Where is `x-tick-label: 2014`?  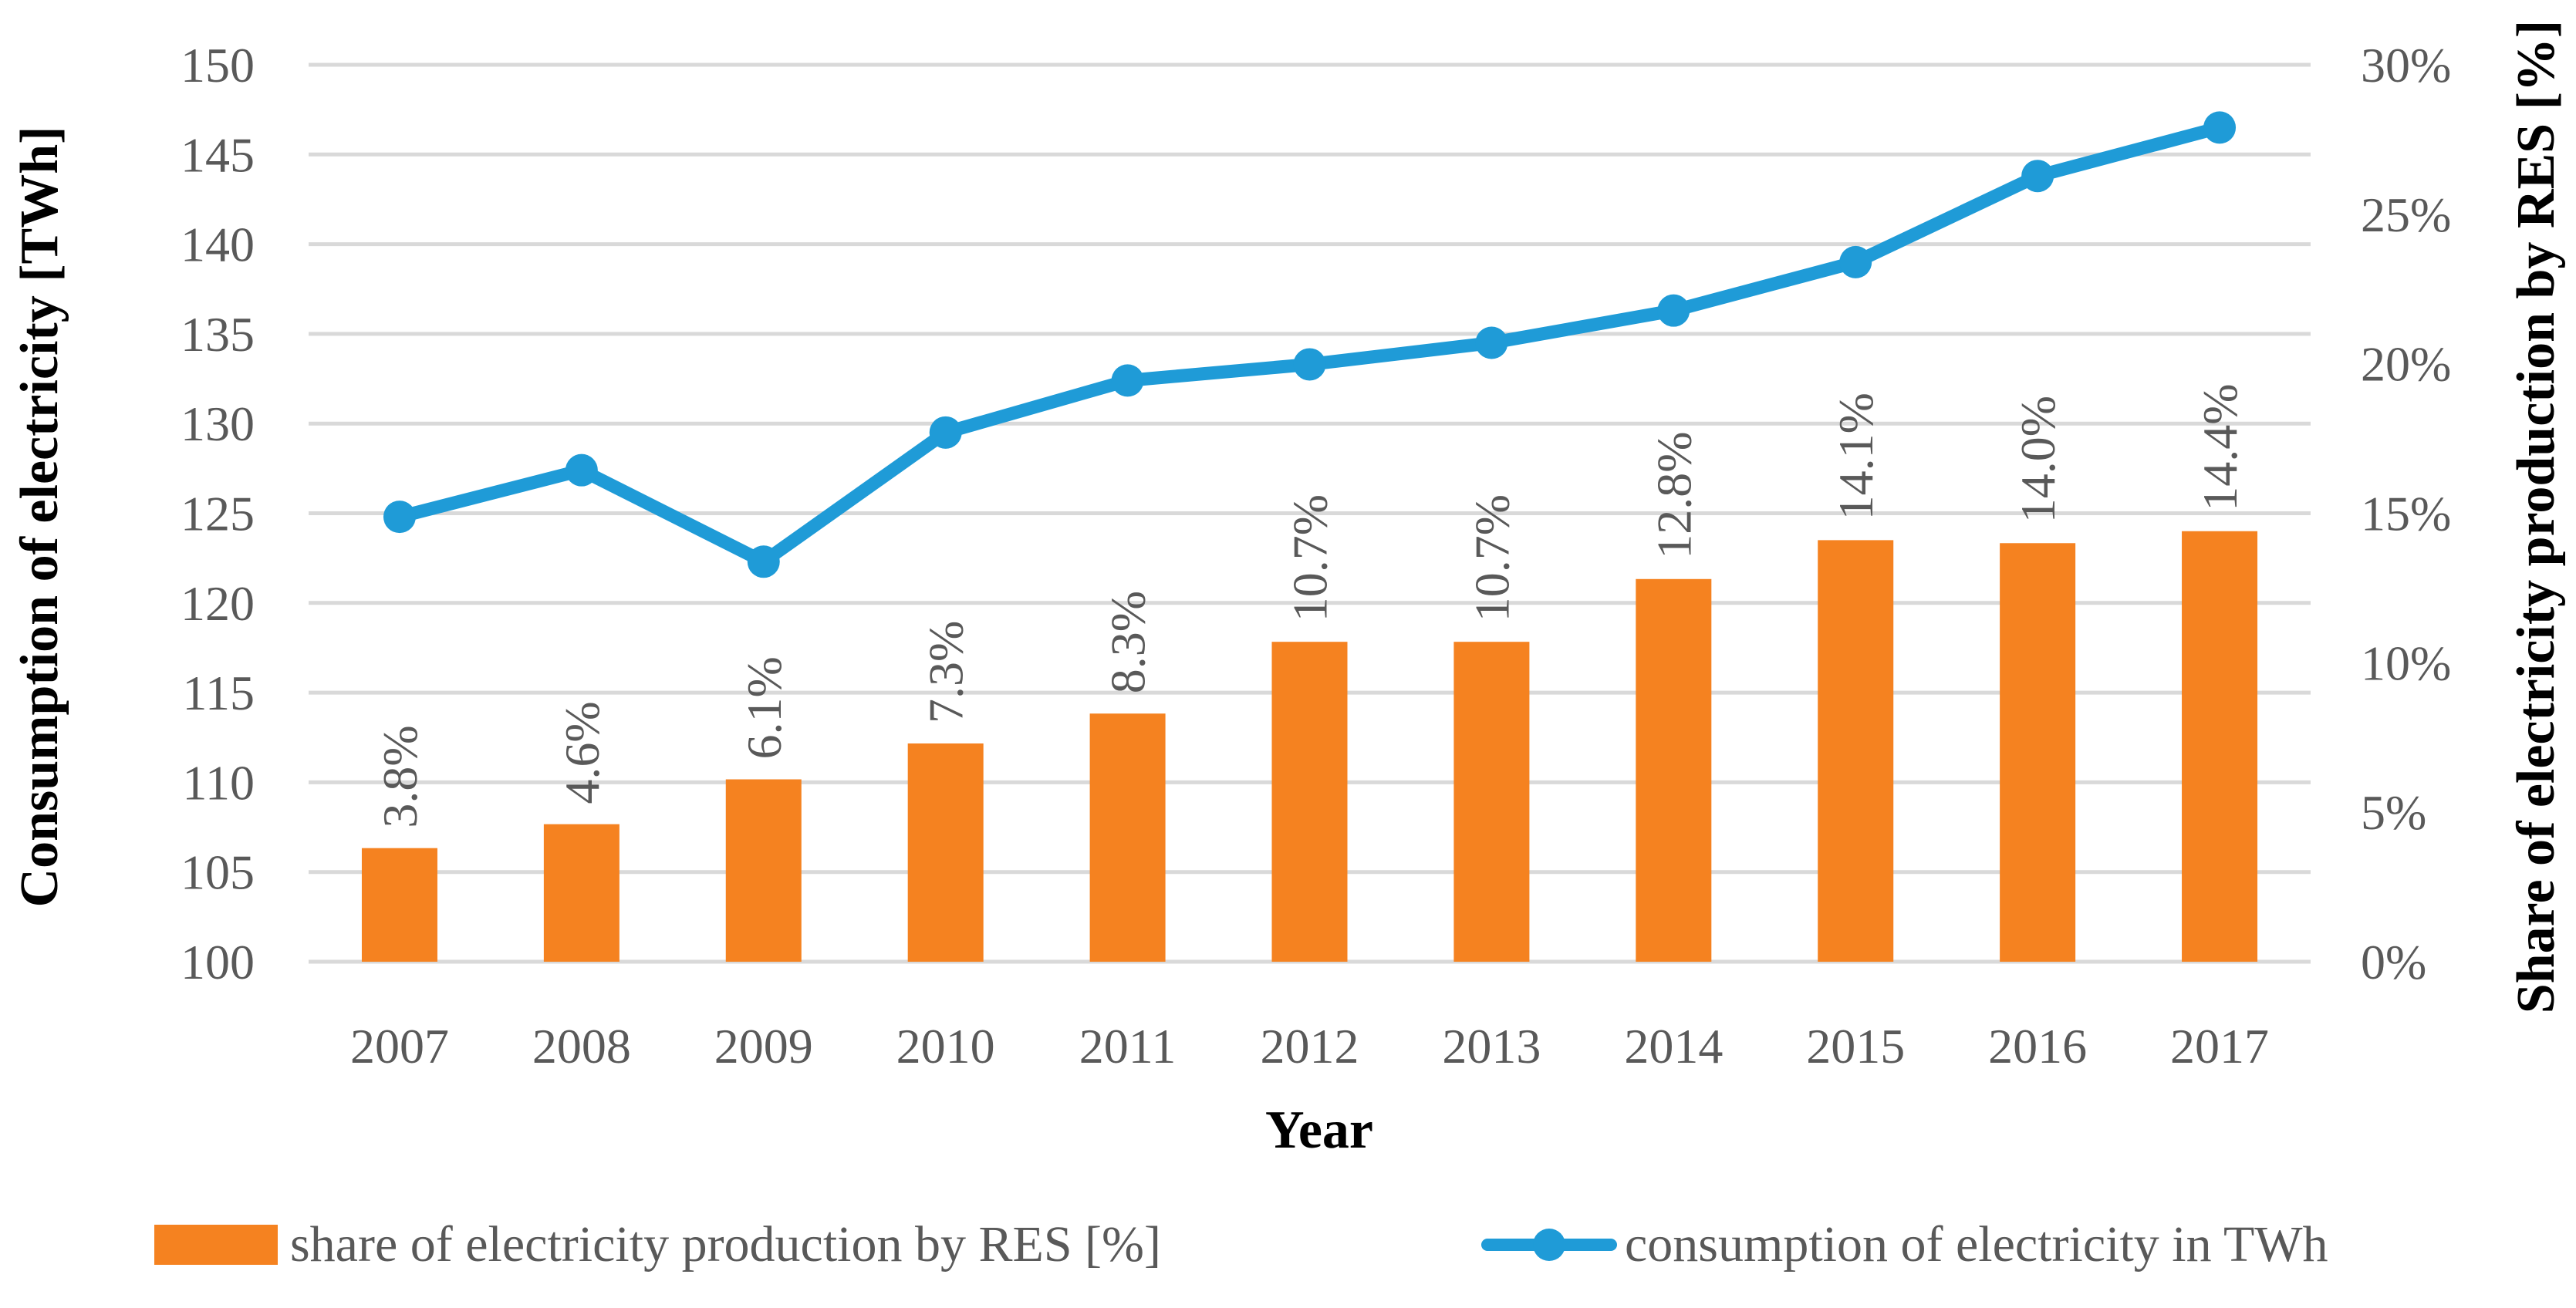 x-tick-label: 2014 is located at coordinates (1673, 1046).